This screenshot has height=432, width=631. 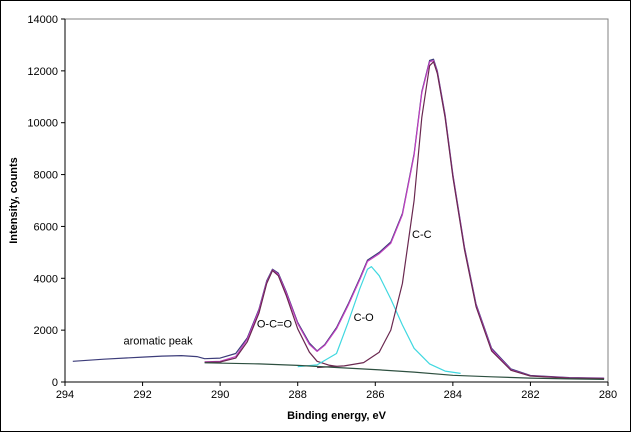 I want to click on x-tick-label: 290, so click(x=220, y=395).